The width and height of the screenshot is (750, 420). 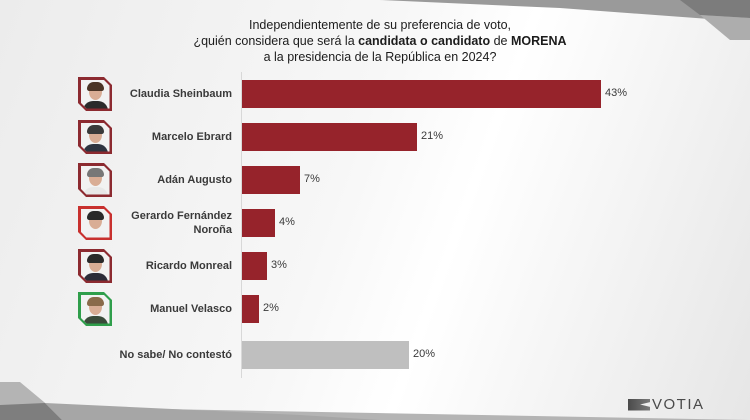 I want to click on category-label: No sabe/ No contestó, so click(x=167, y=355).